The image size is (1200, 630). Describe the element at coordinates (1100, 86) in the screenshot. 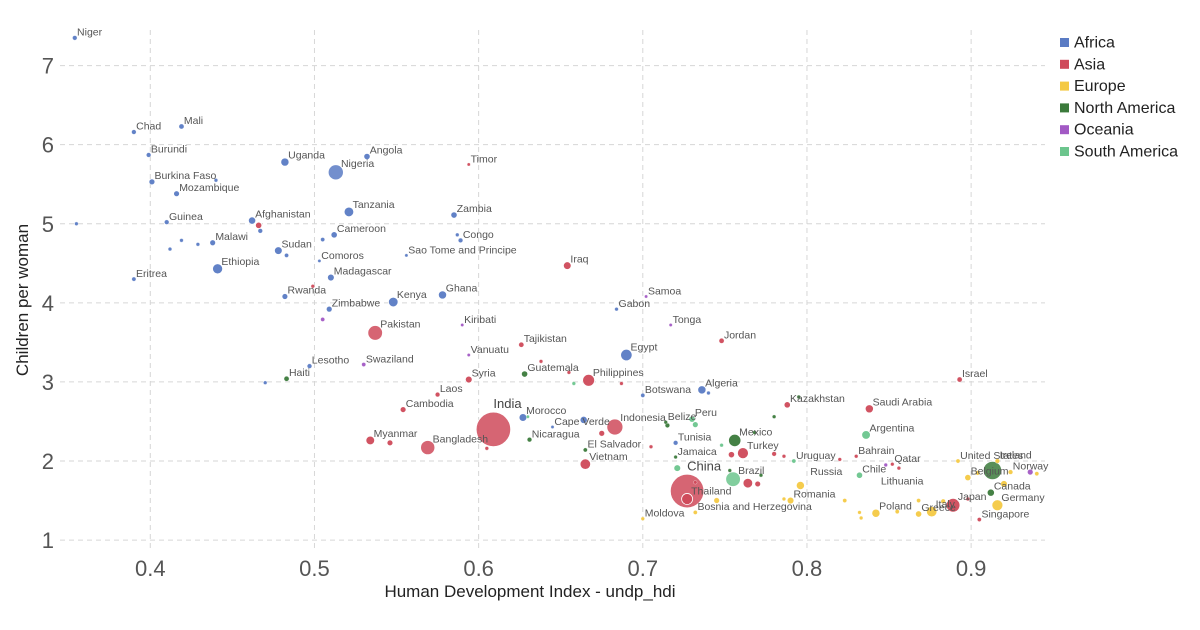

I see `legend-label: Europe` at that location.